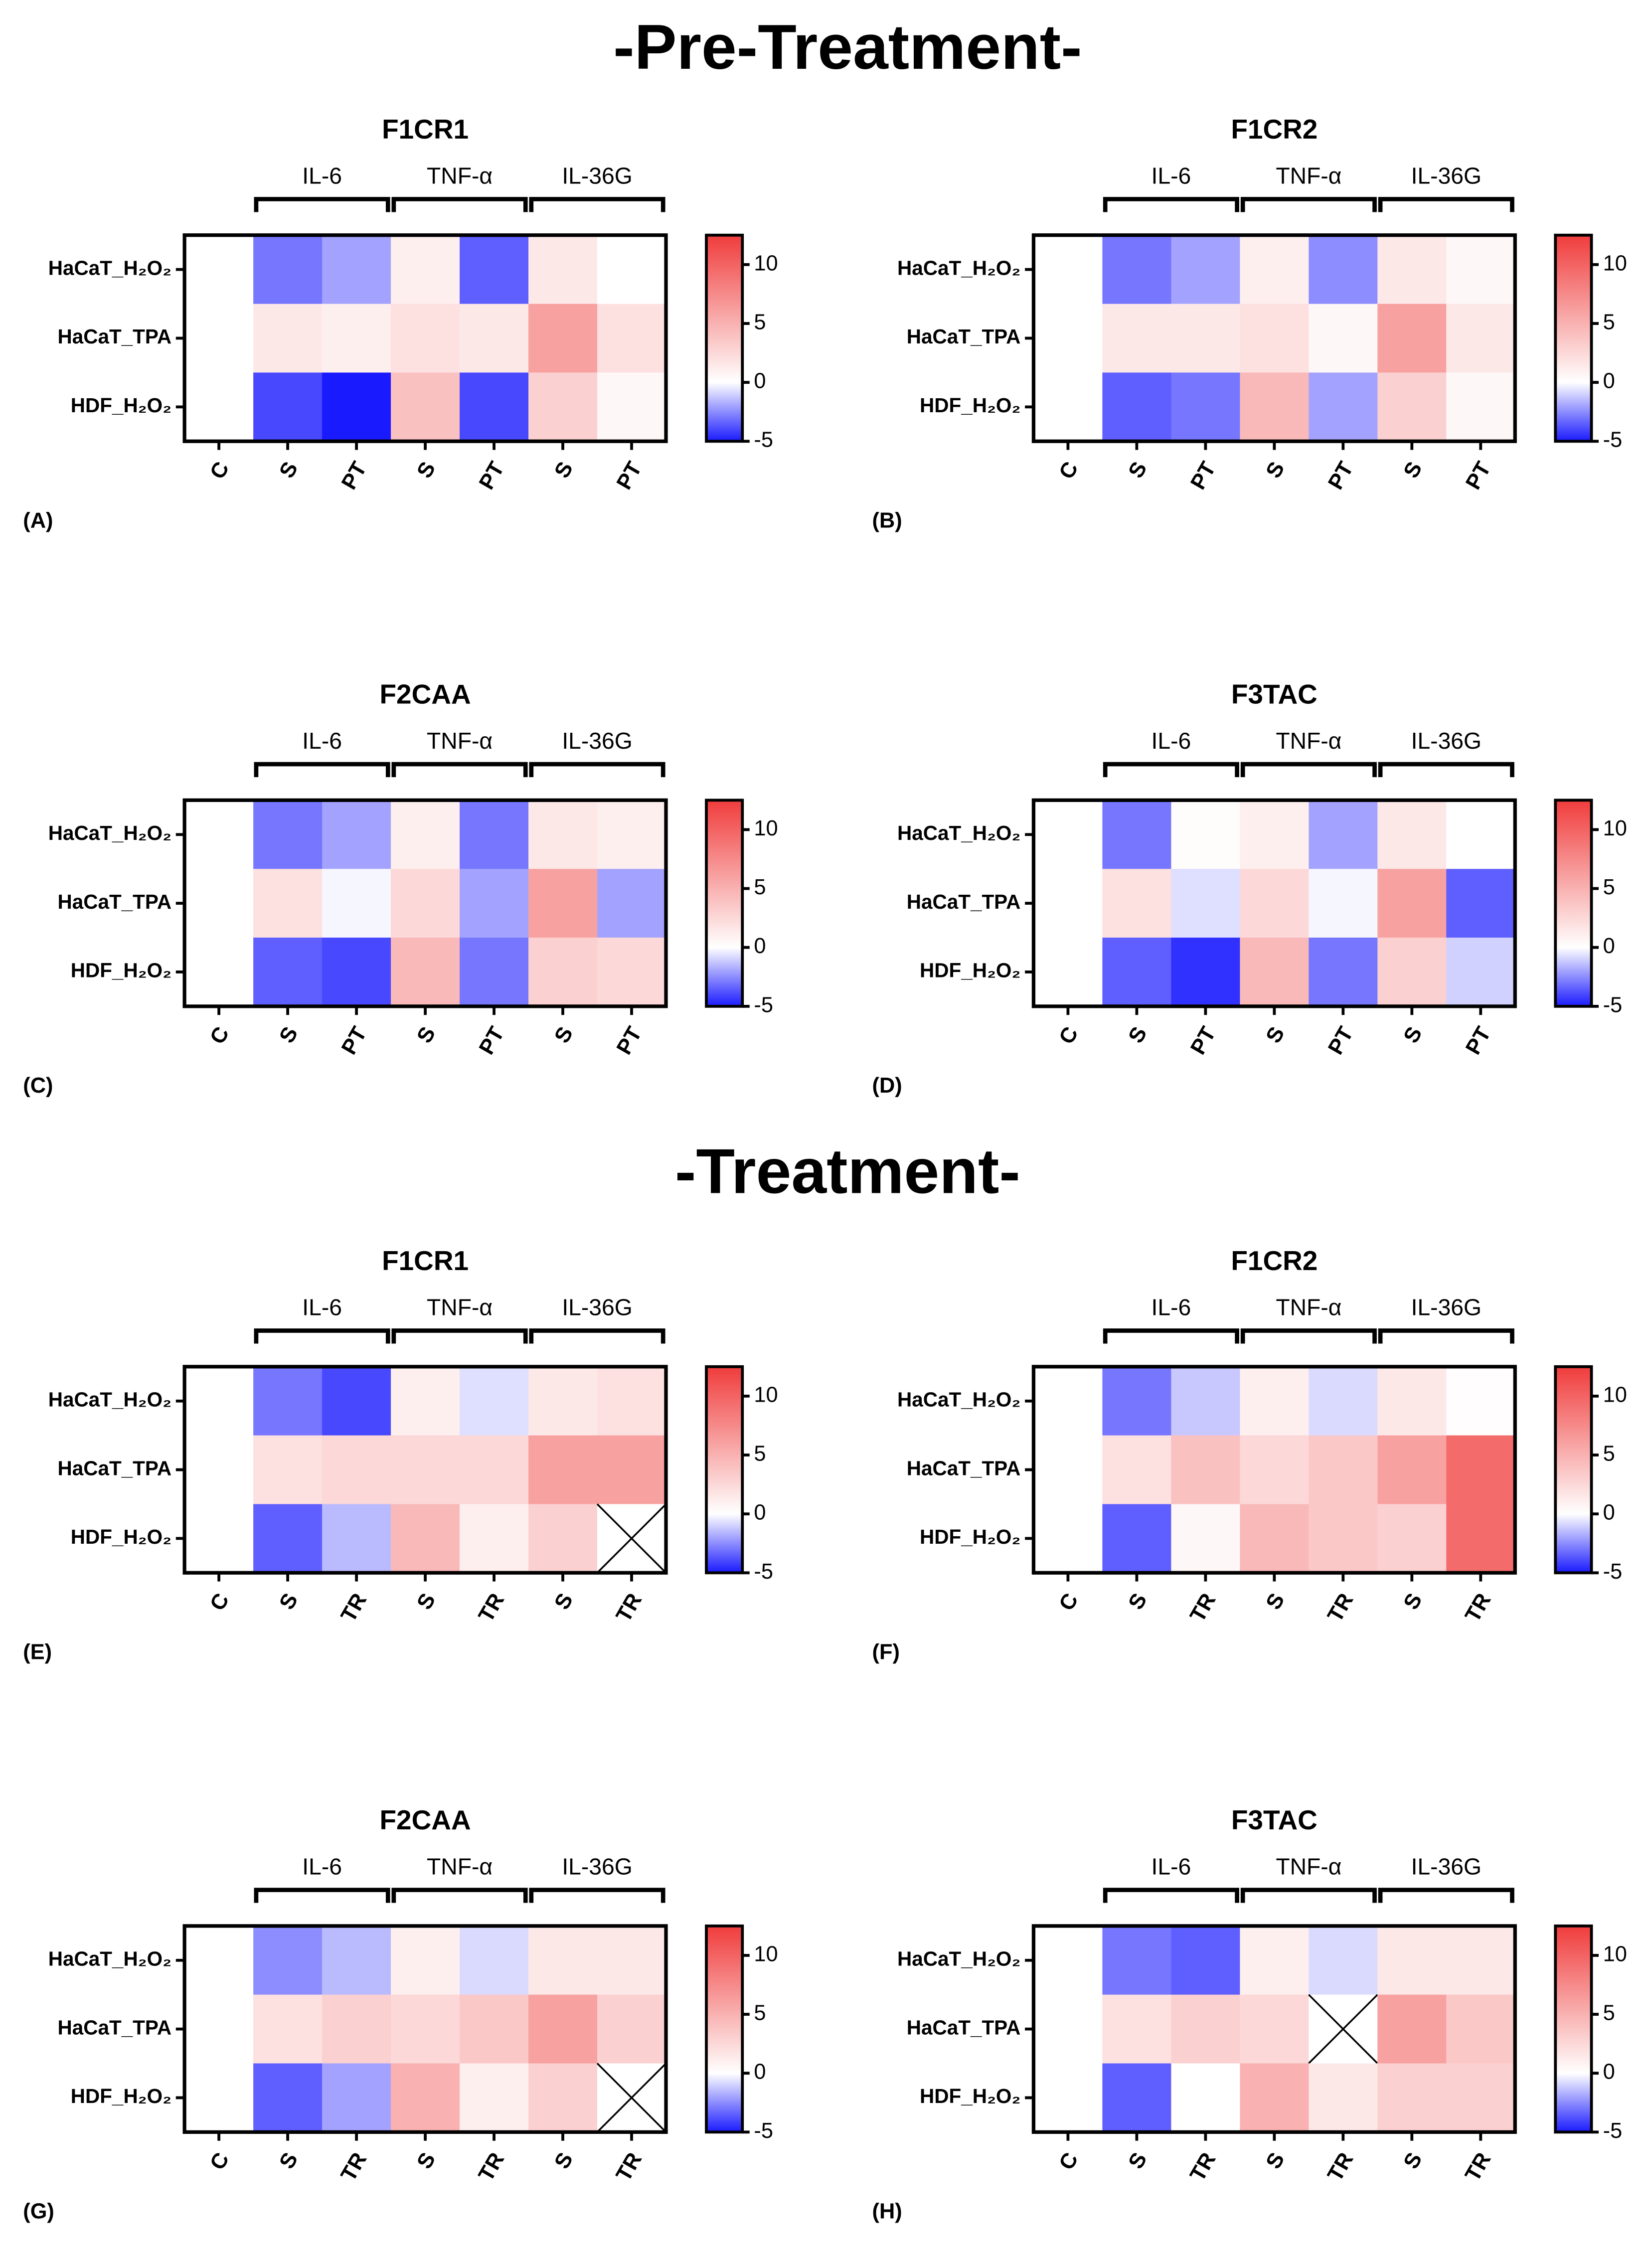 The width and height of the screenshot is (1652, 2262). I want to click on chart-title: F3TAC, so click(1274, 694).